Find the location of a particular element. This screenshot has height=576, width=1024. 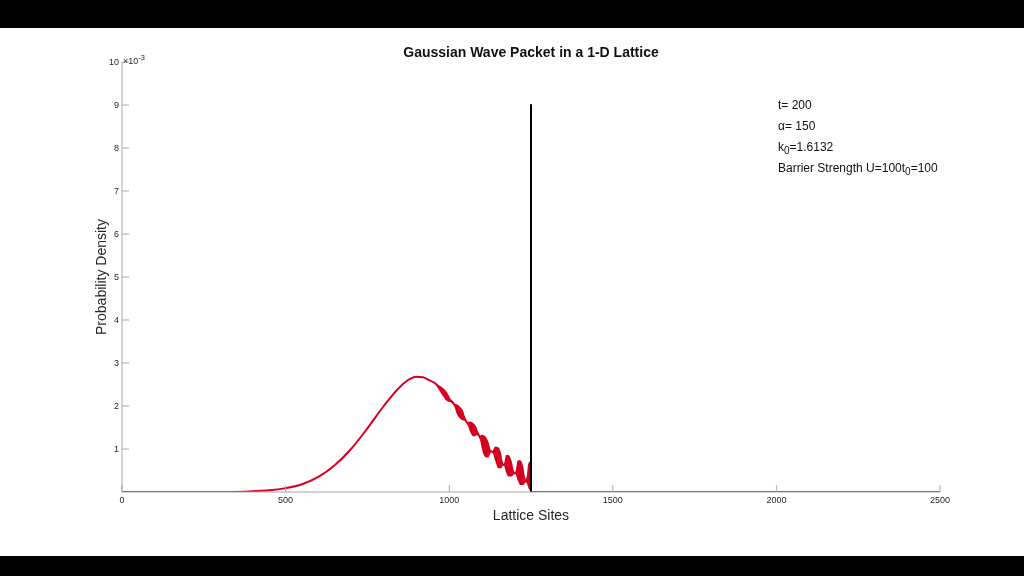

y-tick-label: 5 is located at coordinates (116, 277).